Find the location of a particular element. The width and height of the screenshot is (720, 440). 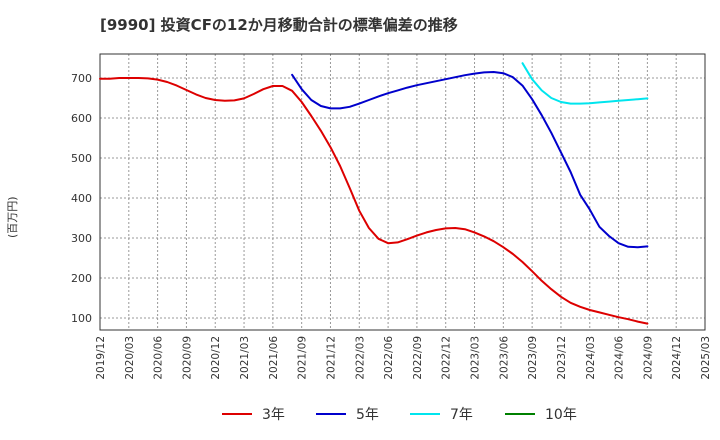

y-tick-label: 300 is located at coordinates (81, 238).